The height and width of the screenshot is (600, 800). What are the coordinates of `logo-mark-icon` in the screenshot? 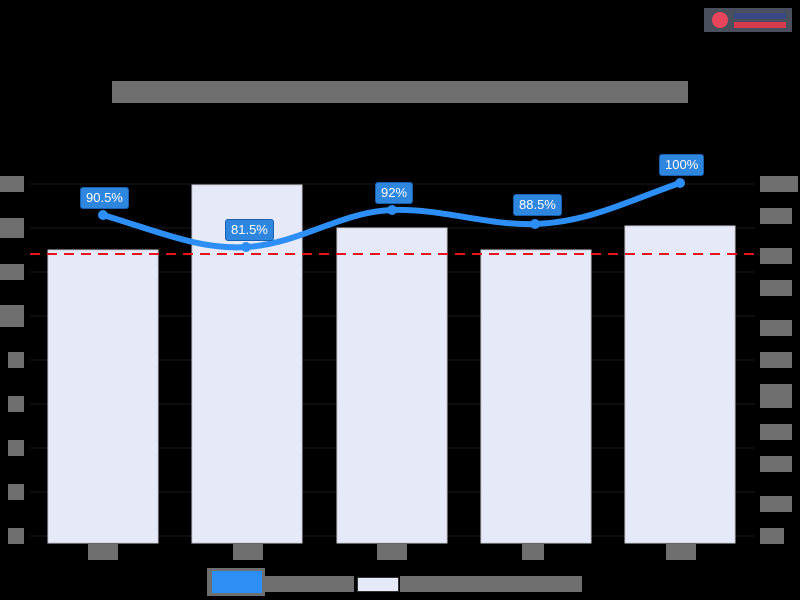 It's located at (720, 20).